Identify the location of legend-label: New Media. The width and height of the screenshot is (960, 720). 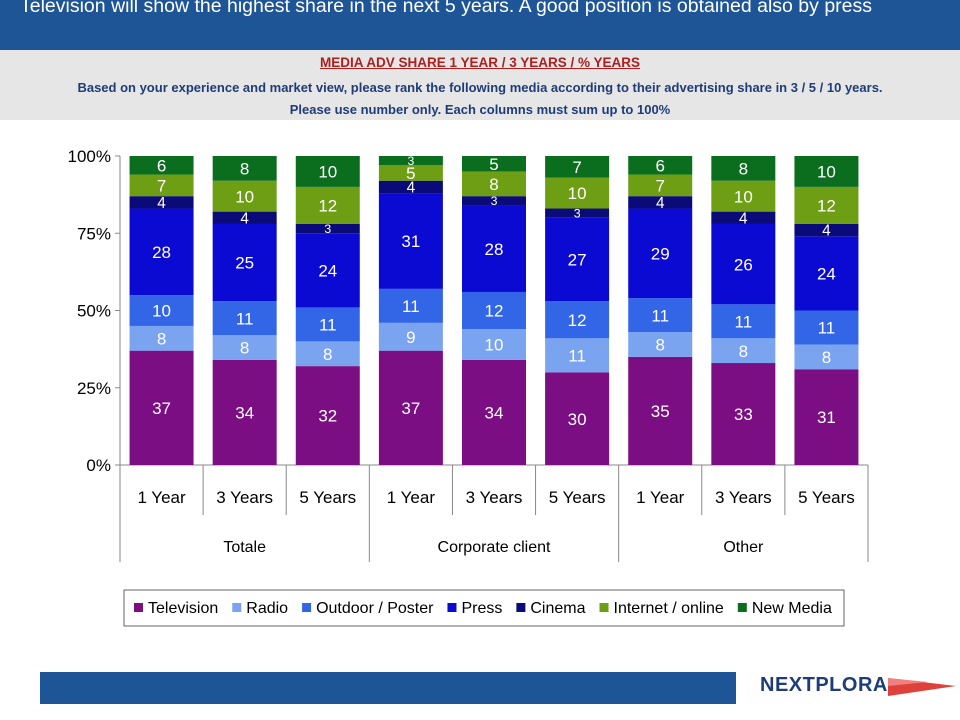
(792, 608).